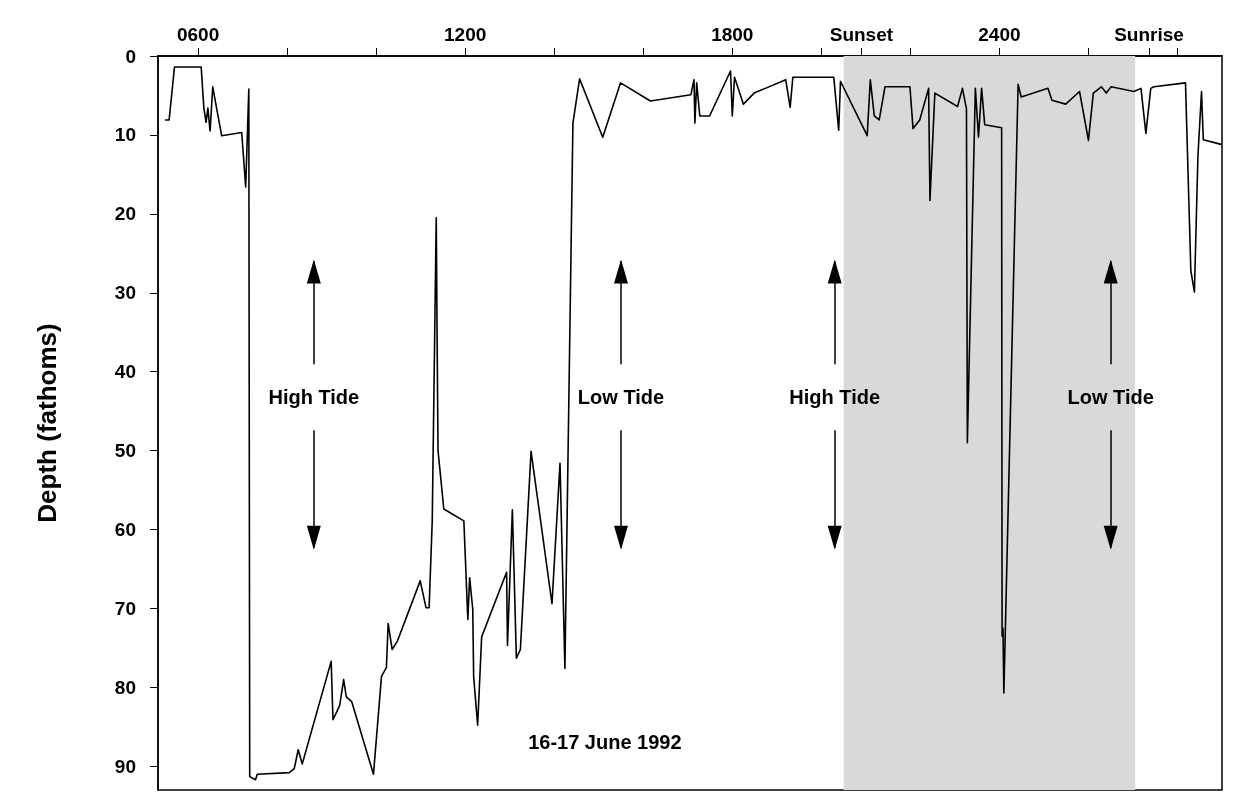 The width and height of the screenshot is (1234, 804). What do you see at coordinates (198, 34) in the screenshot?
I see `x-tick-label: 0600` at bounding box center [198, 34].